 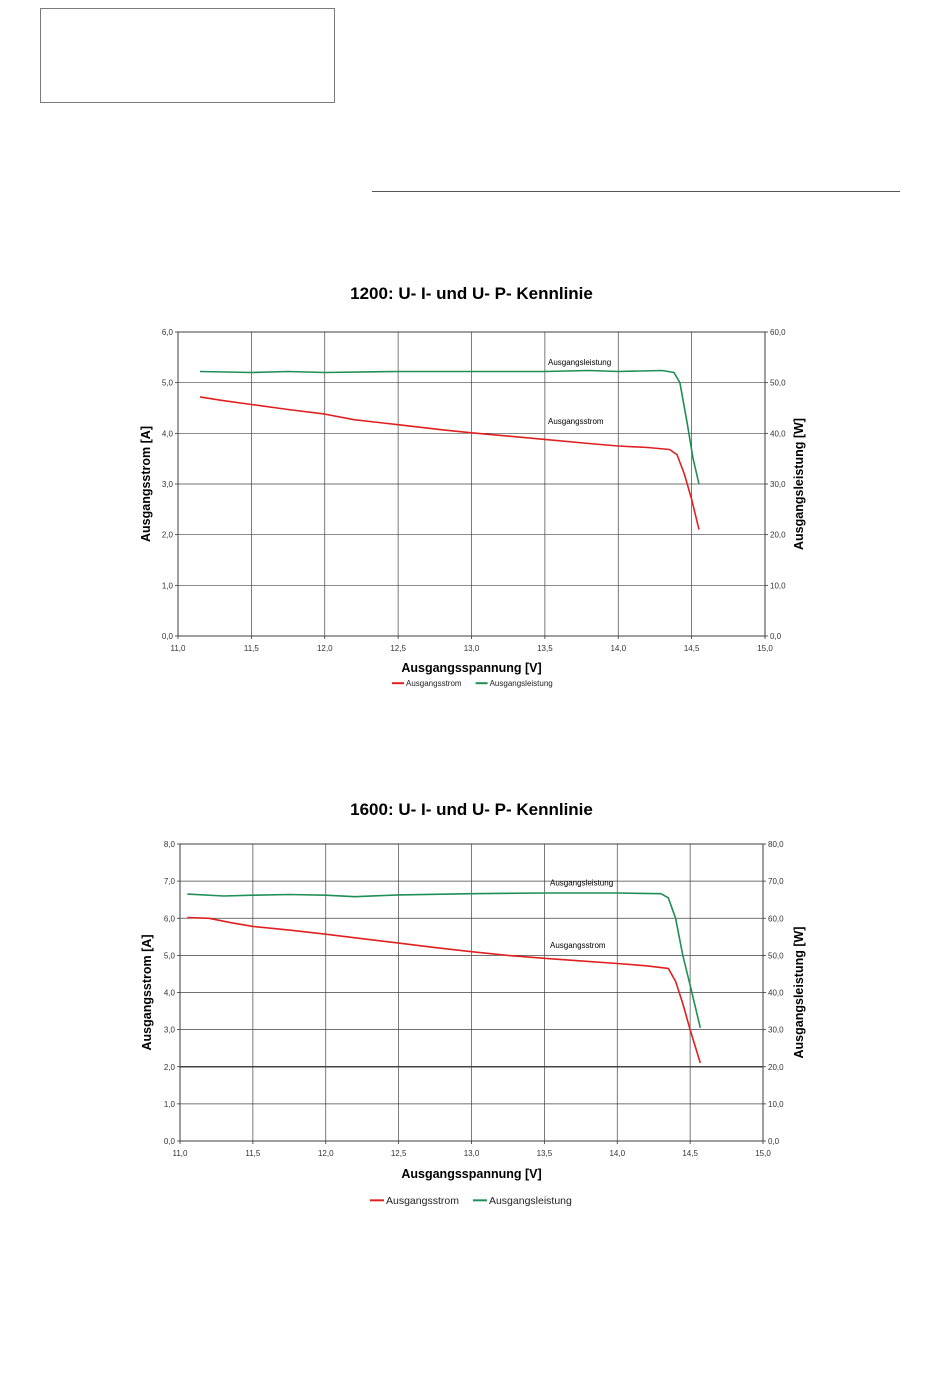 I want to click on y-tick-label: 8,0, so click(x=170, y=844).